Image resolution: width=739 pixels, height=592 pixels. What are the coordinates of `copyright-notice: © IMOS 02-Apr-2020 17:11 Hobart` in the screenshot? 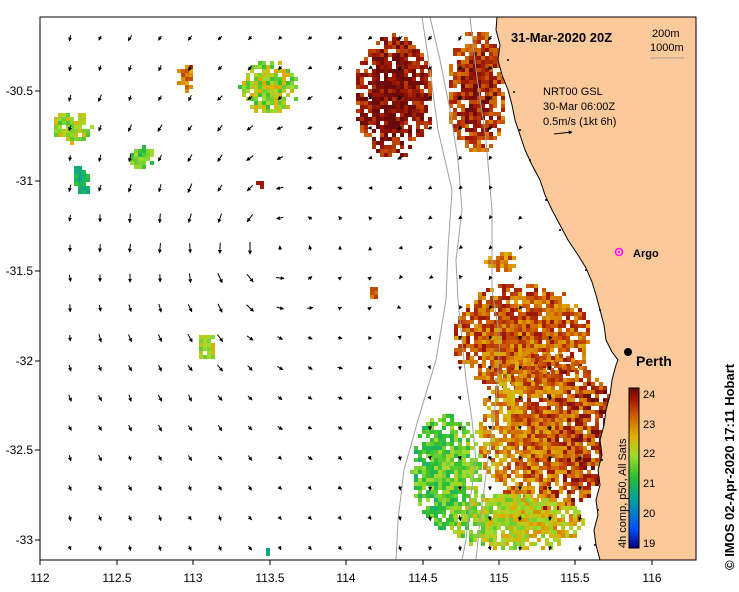 It's located at (729, 466).